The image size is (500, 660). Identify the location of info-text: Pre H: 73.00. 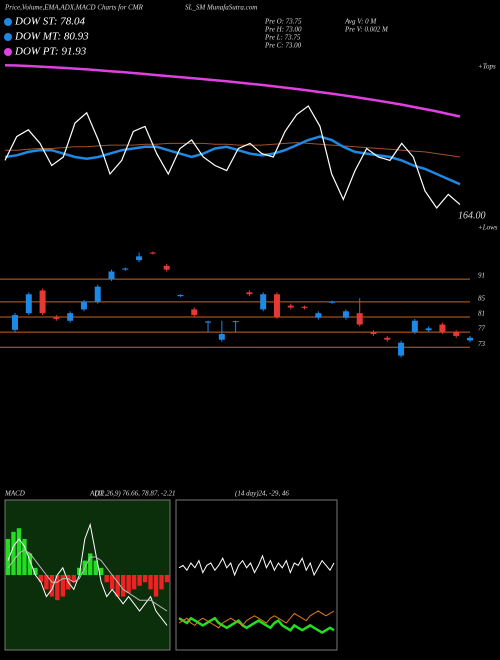
(283, 30).